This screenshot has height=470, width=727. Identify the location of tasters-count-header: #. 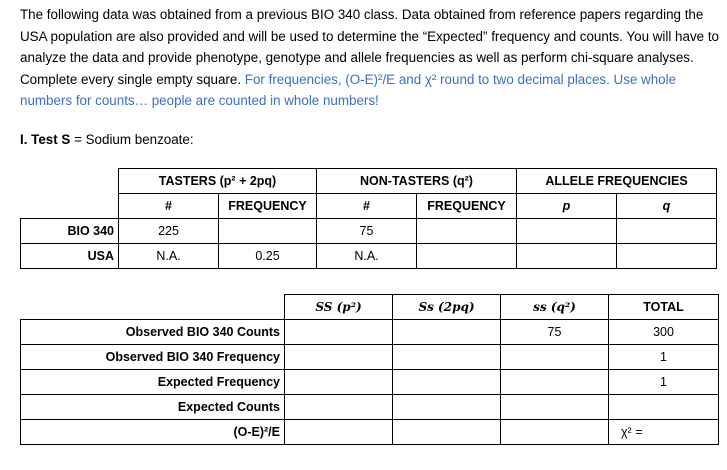
(168, 206).